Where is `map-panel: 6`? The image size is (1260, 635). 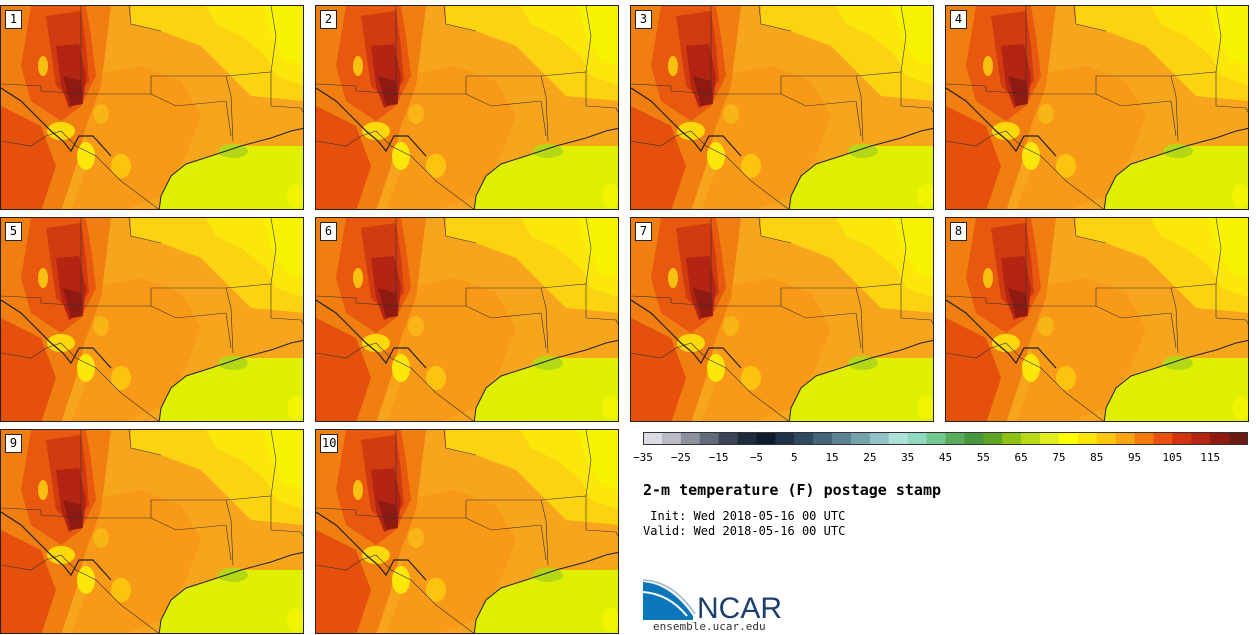
map-panel: 6 is located at coordinates (467, 319).